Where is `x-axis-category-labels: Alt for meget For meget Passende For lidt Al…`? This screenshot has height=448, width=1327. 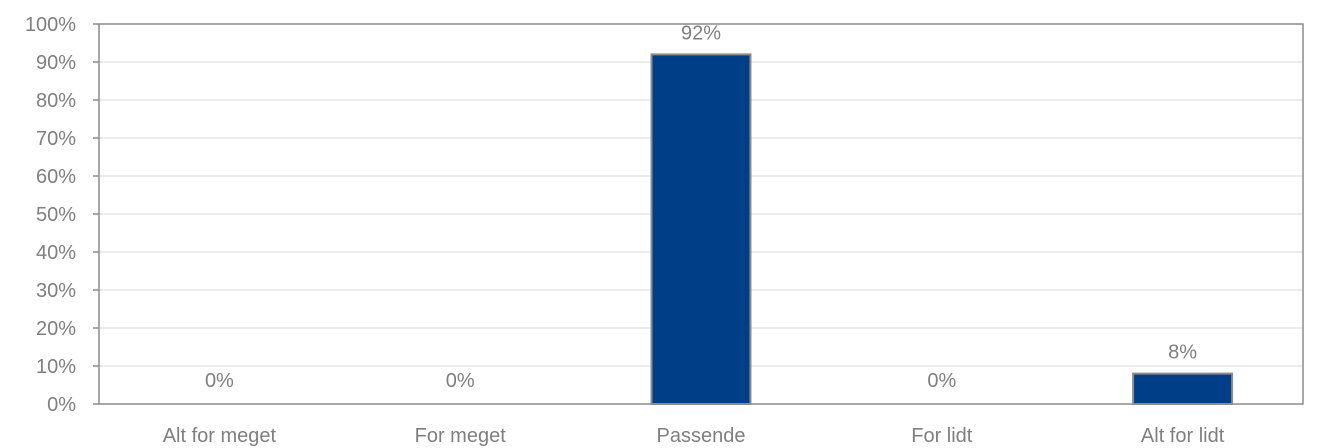 x-axis-category-labels: Alt for meget For meget Passende For lidt Al… is located at coordinates (694, 436).